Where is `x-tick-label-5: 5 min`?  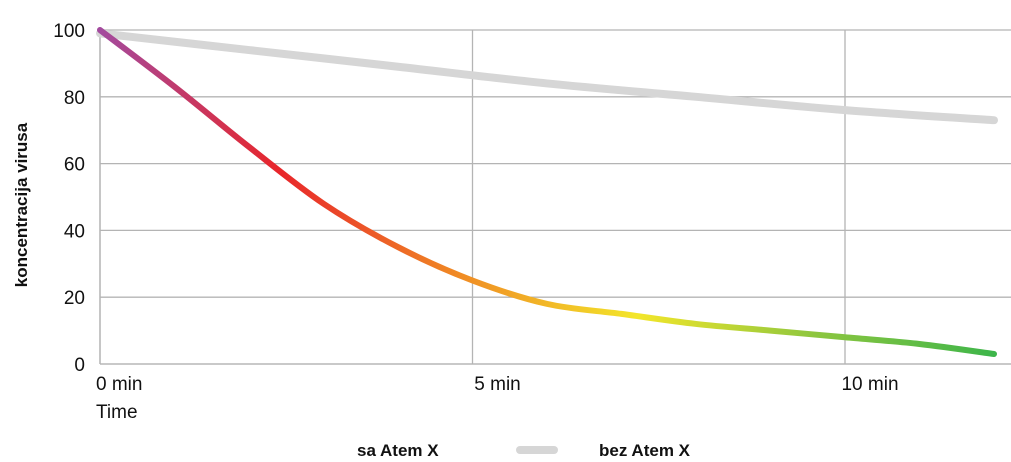
x-tick-label-5: 5 min is located at coordinates (497, 384).